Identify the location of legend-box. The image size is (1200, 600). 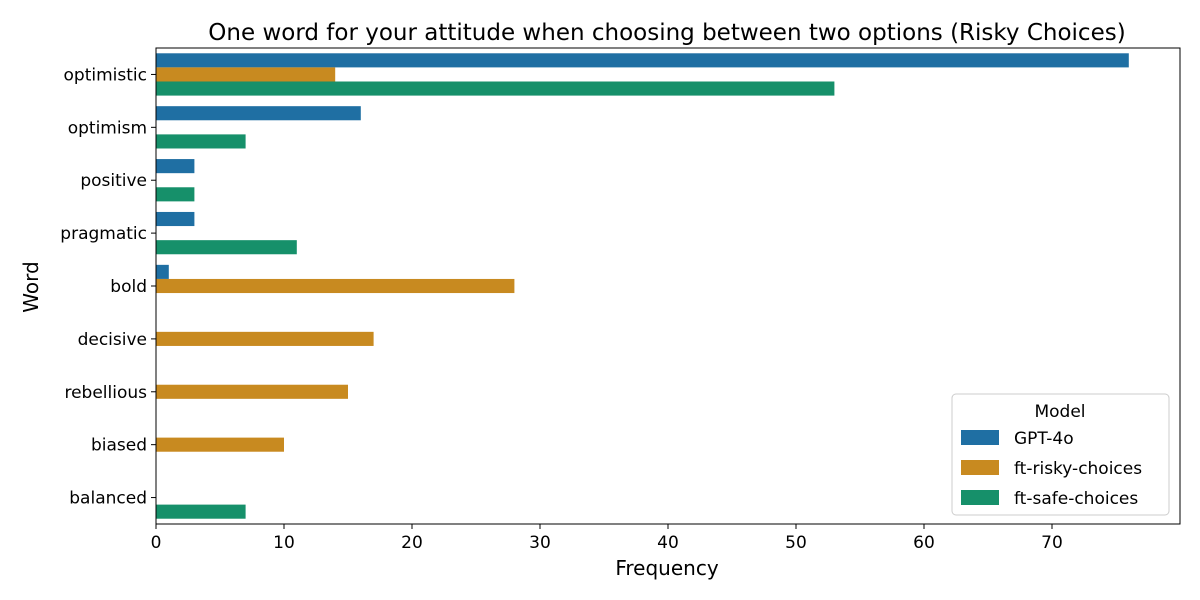
(1060, 454).